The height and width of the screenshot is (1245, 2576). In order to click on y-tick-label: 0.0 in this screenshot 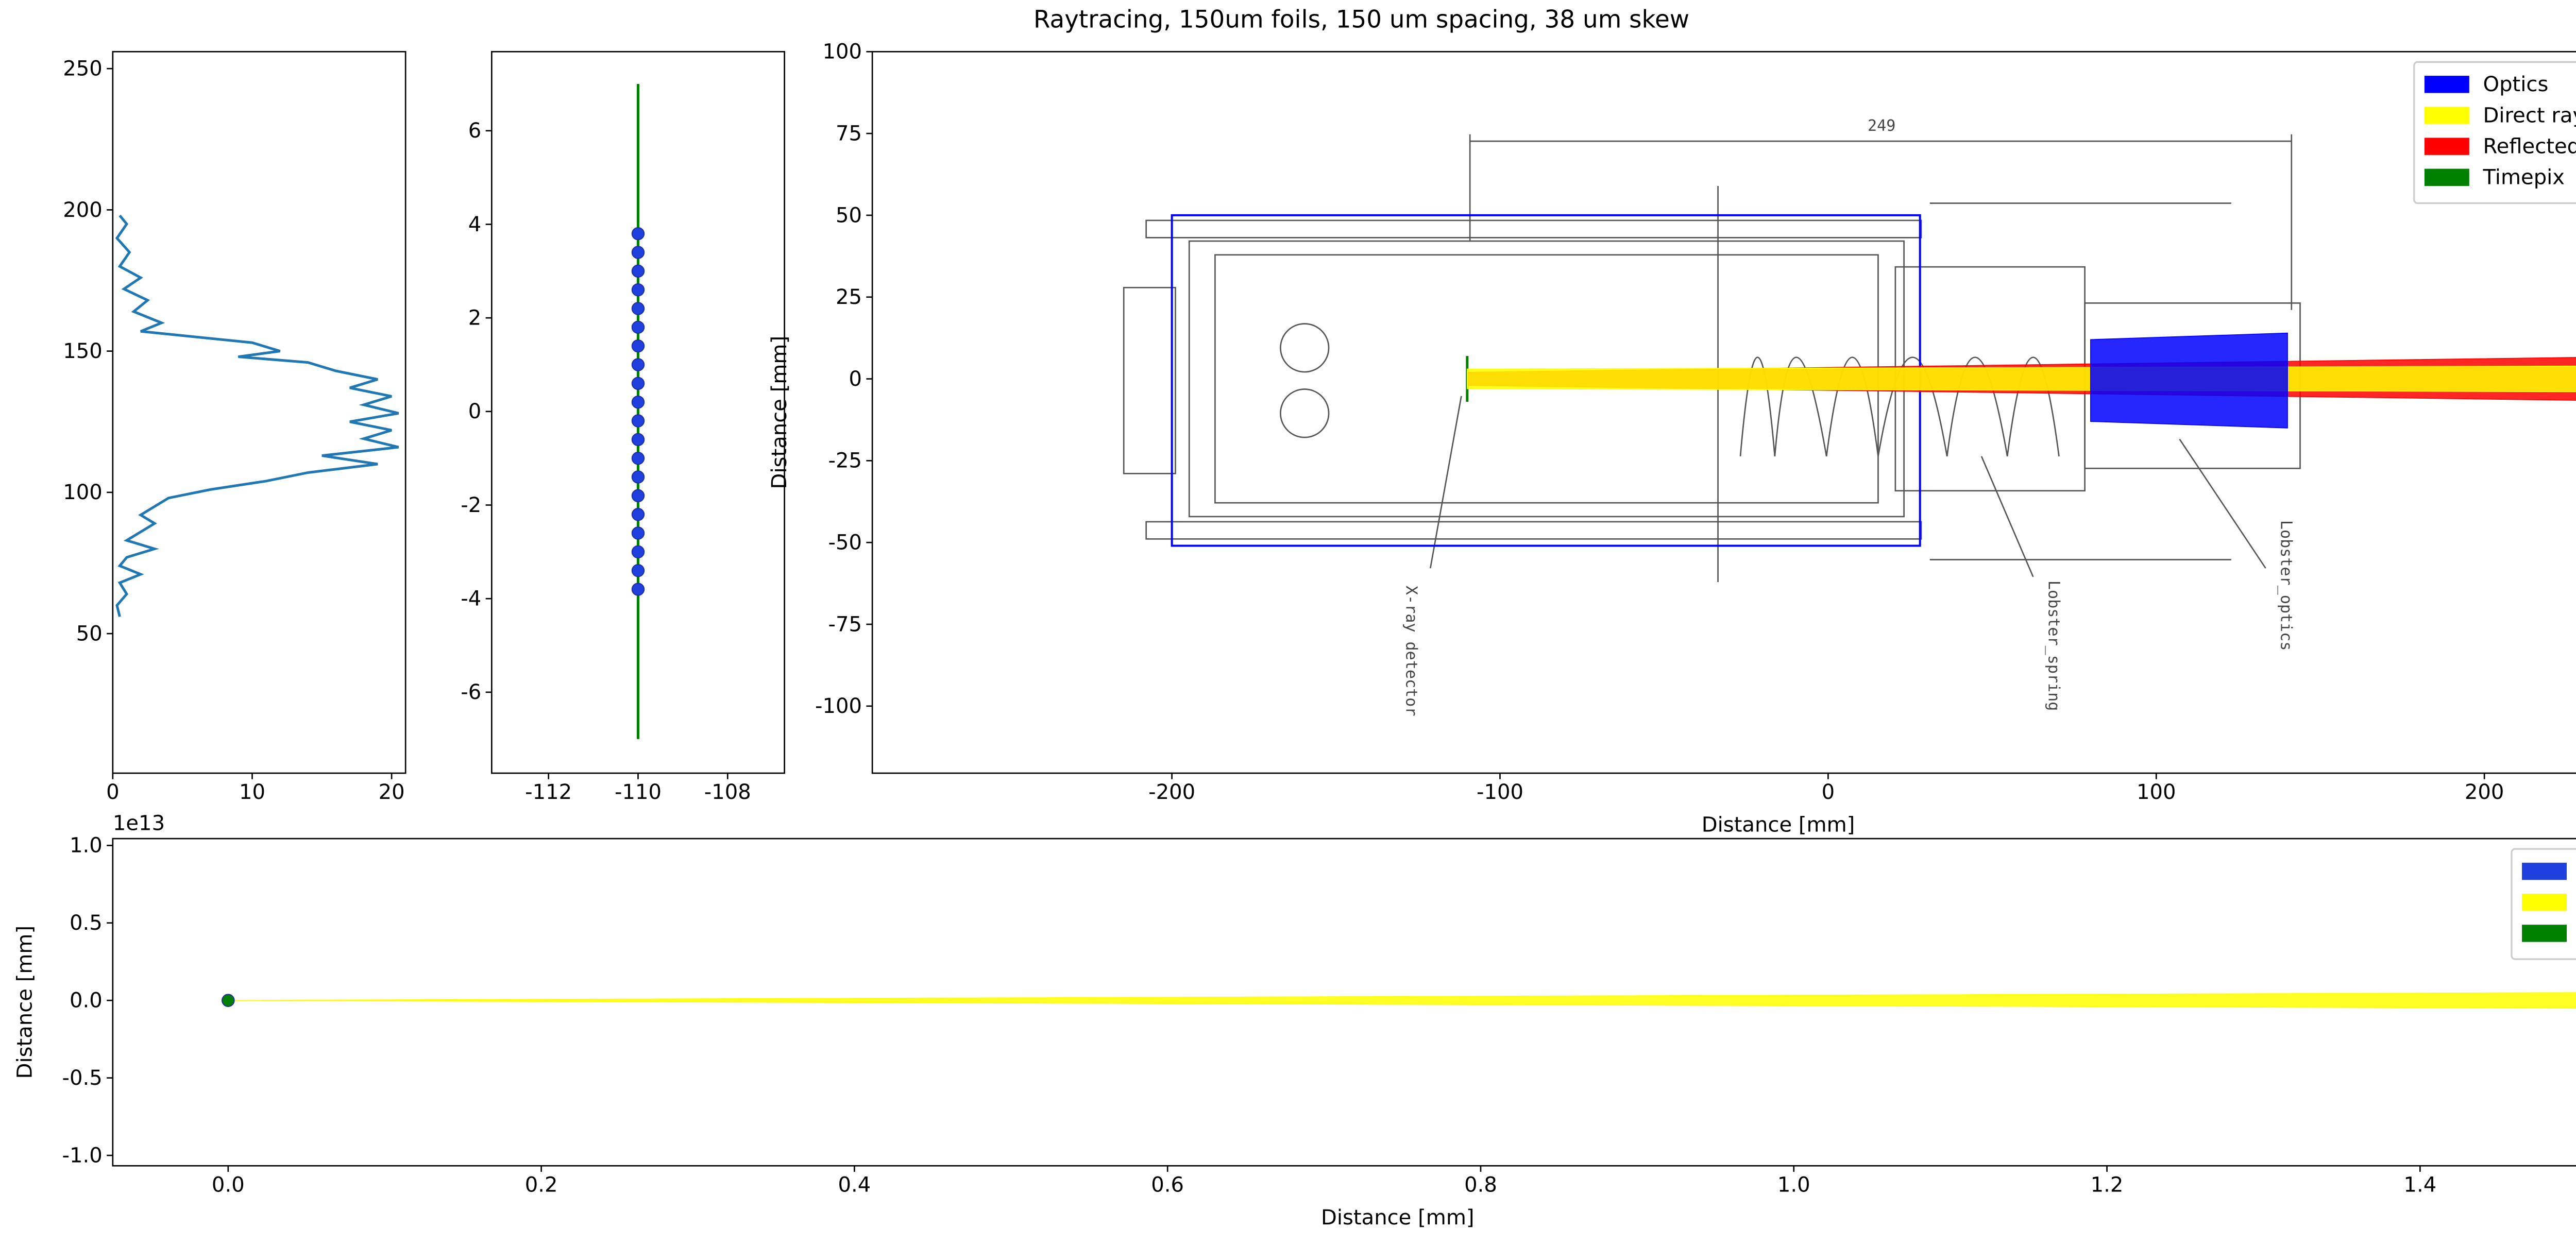, I will do `click(86, 1001)`.